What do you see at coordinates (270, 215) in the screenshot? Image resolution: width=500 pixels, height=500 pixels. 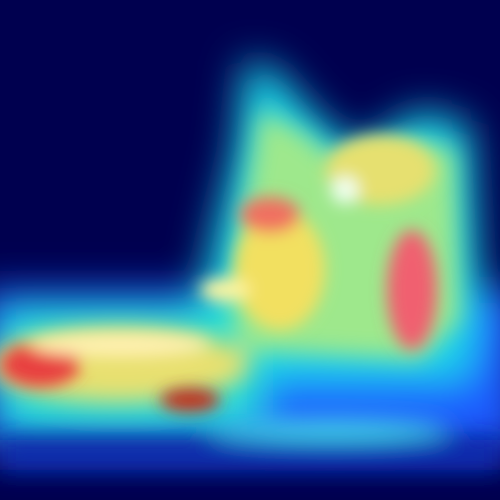 I see `red-spot` at bounding box center [270, 215].